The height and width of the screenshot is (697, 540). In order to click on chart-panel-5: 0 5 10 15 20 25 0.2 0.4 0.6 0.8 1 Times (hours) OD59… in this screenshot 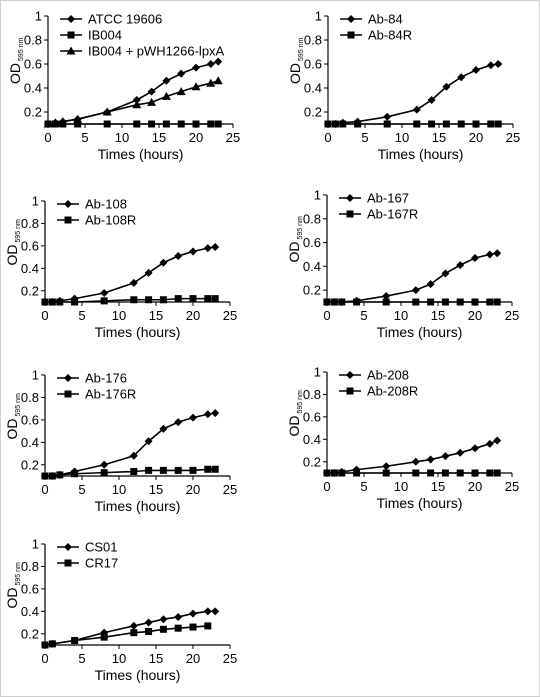, I will do `click(120, 441)`.